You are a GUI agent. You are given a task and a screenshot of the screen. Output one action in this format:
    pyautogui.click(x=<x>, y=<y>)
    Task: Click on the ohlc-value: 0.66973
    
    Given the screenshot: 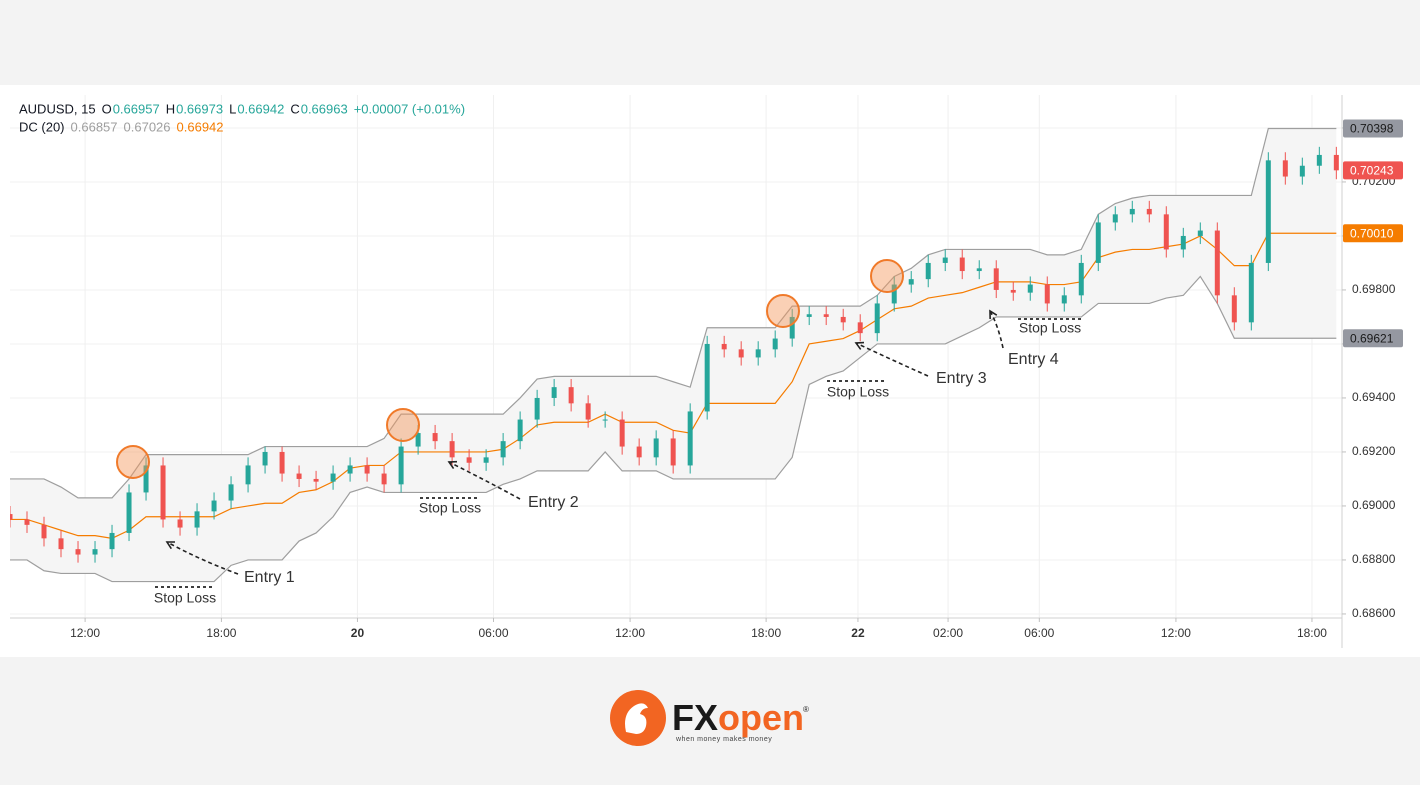 What is the action you would take?
    pyautogui.click(x=199, y=108)
    